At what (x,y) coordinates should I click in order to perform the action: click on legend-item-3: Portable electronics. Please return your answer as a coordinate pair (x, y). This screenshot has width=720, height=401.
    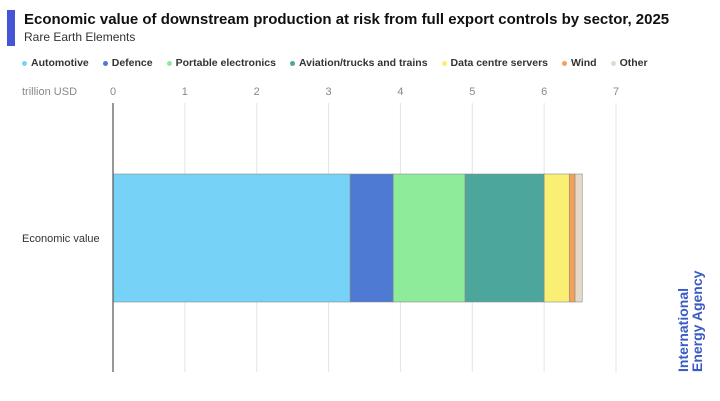
    Looking at the image, I should click on (221, 63).